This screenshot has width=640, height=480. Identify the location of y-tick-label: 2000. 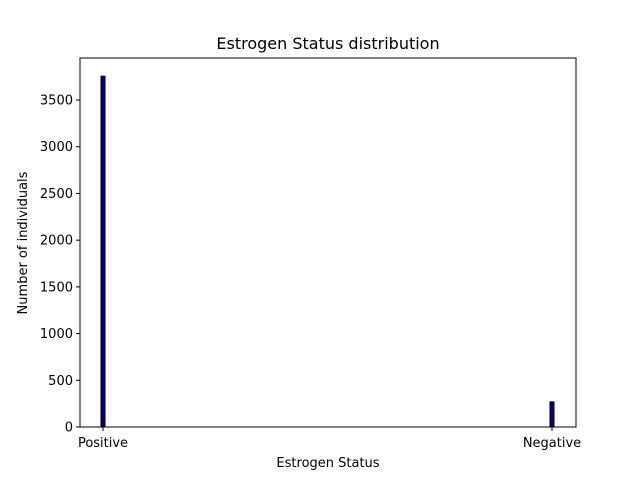
(56, 241).